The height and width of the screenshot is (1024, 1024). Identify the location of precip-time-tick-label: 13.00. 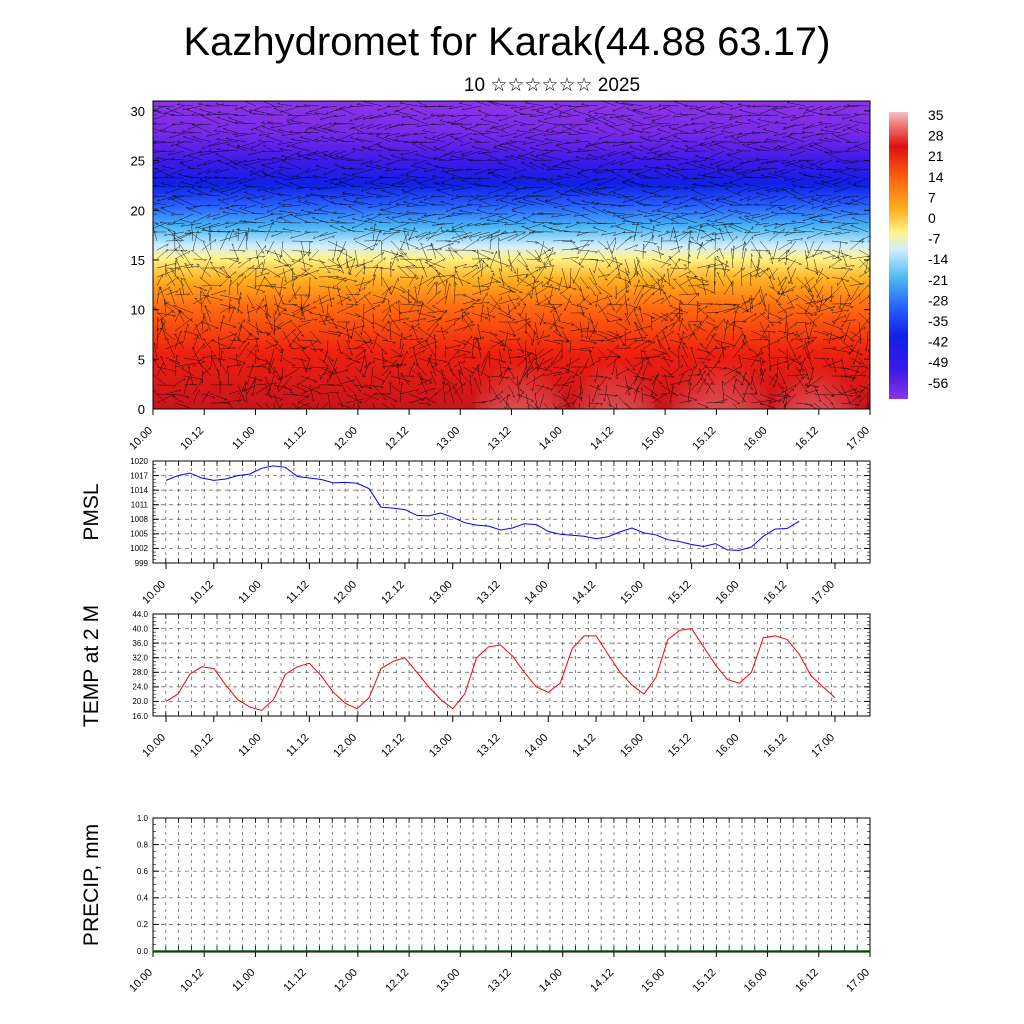
(448, 981).